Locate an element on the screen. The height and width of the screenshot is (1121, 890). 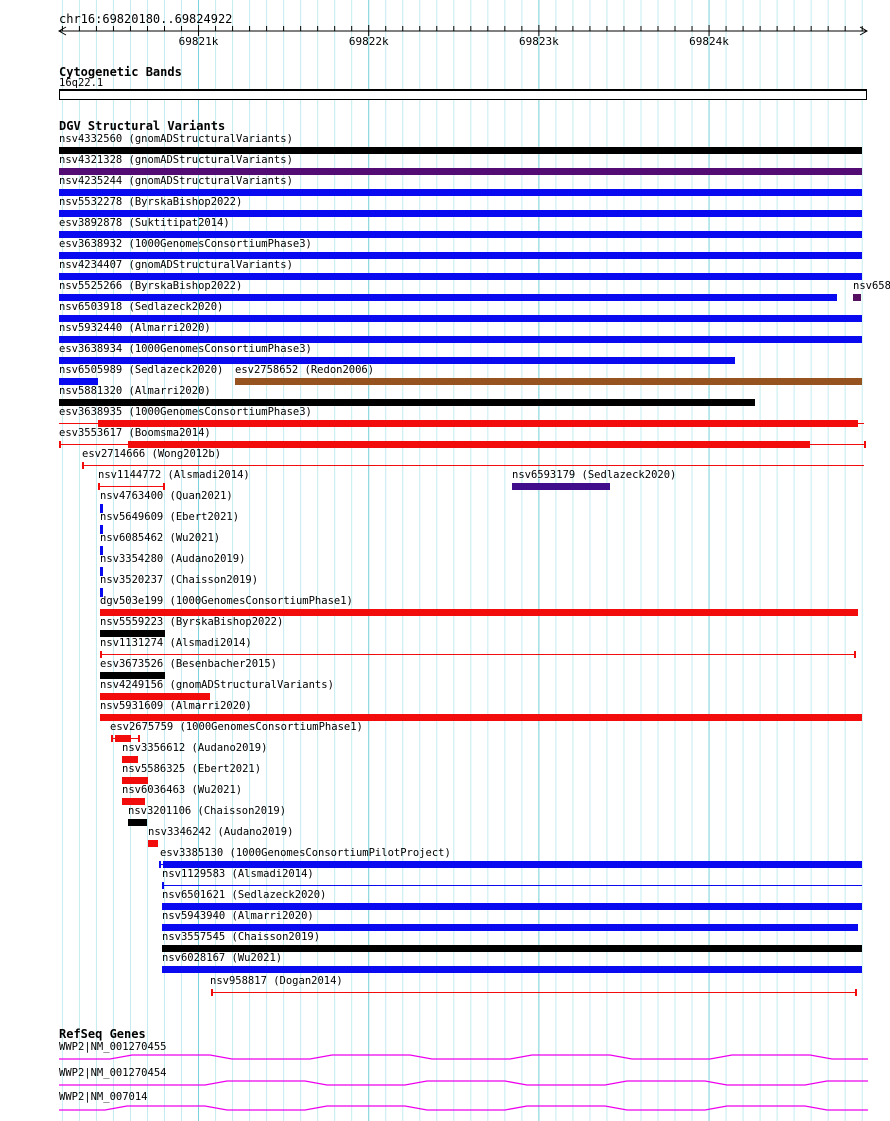
variant-label: esv3892878 (Suktitipat2014) is located at coordinates (144, 223).